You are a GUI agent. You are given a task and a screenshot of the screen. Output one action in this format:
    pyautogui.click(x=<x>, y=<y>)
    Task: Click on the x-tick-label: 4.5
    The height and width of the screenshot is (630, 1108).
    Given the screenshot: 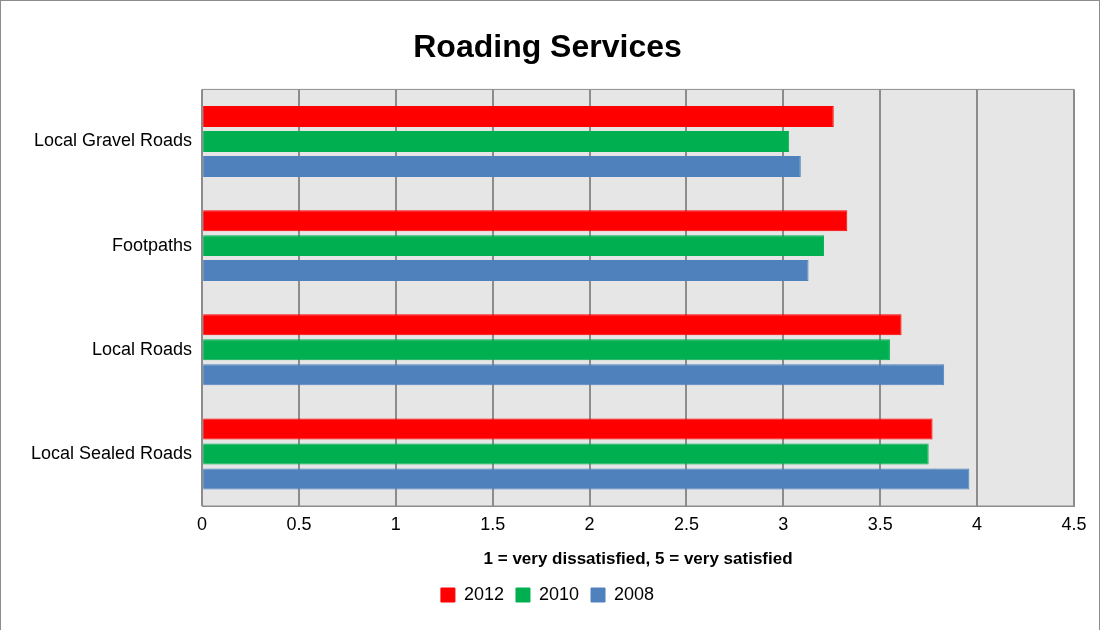 What is the action you would take?
    pyautogui.click(x=1074, y=523)
    